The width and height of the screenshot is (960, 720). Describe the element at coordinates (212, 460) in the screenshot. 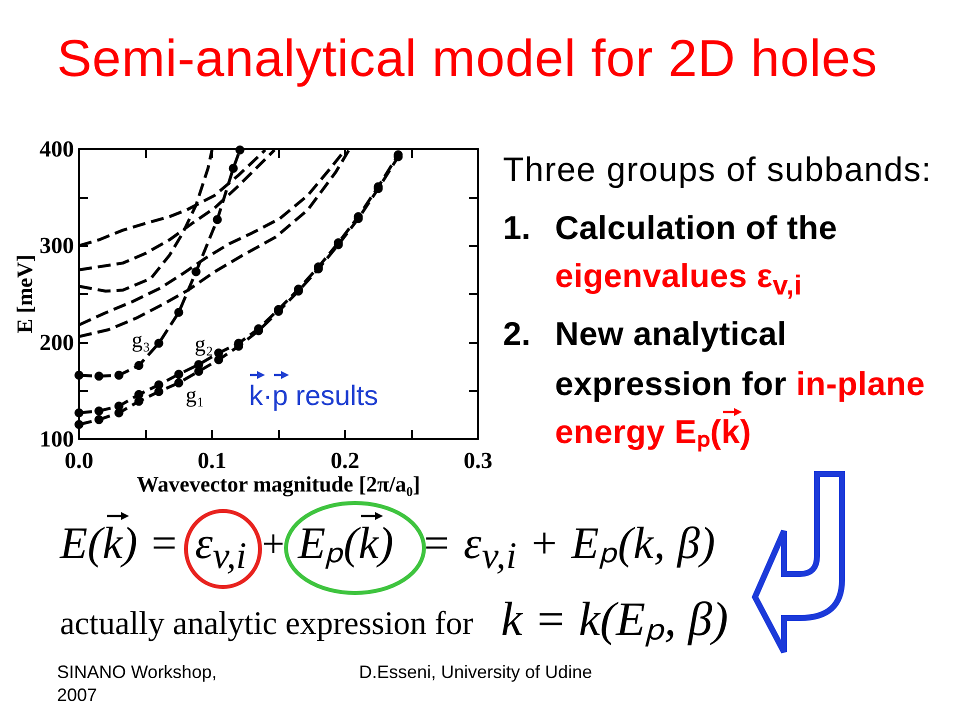

I see `x-tick-label: 0.1` at that location.